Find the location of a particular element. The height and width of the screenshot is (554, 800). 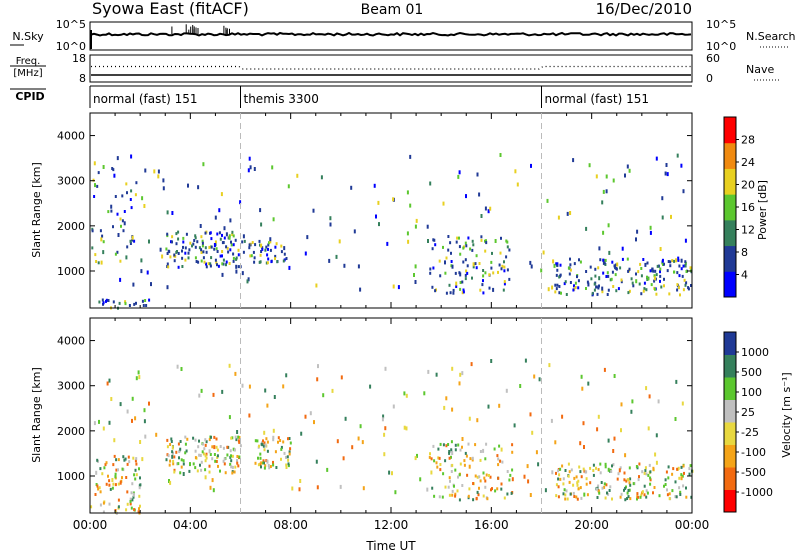

colorbar-frame is located at coordinates (730, 422).